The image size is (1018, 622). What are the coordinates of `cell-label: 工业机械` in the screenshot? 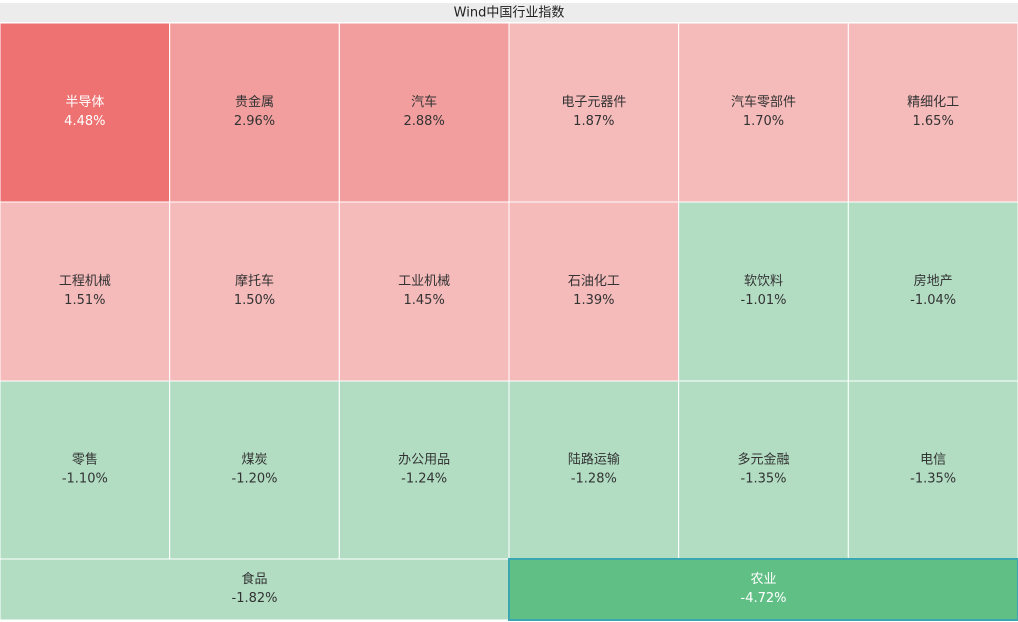 It's located at (424, 281).